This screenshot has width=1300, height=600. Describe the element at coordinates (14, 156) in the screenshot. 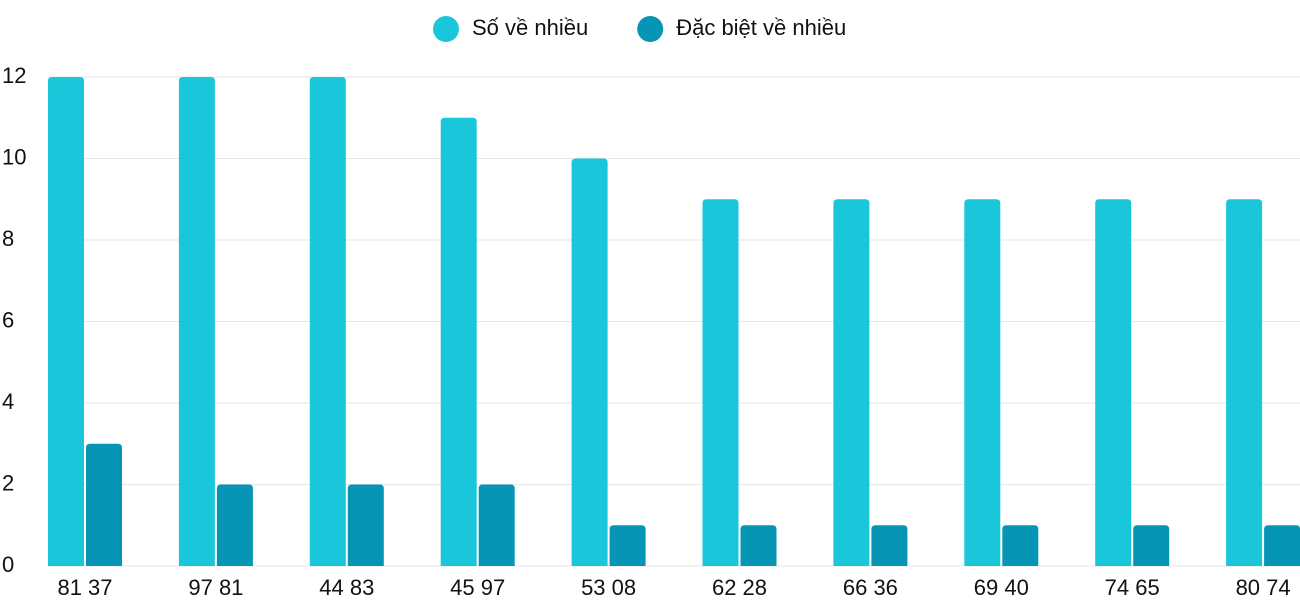

I see `y-tick-label: 10` at that location.